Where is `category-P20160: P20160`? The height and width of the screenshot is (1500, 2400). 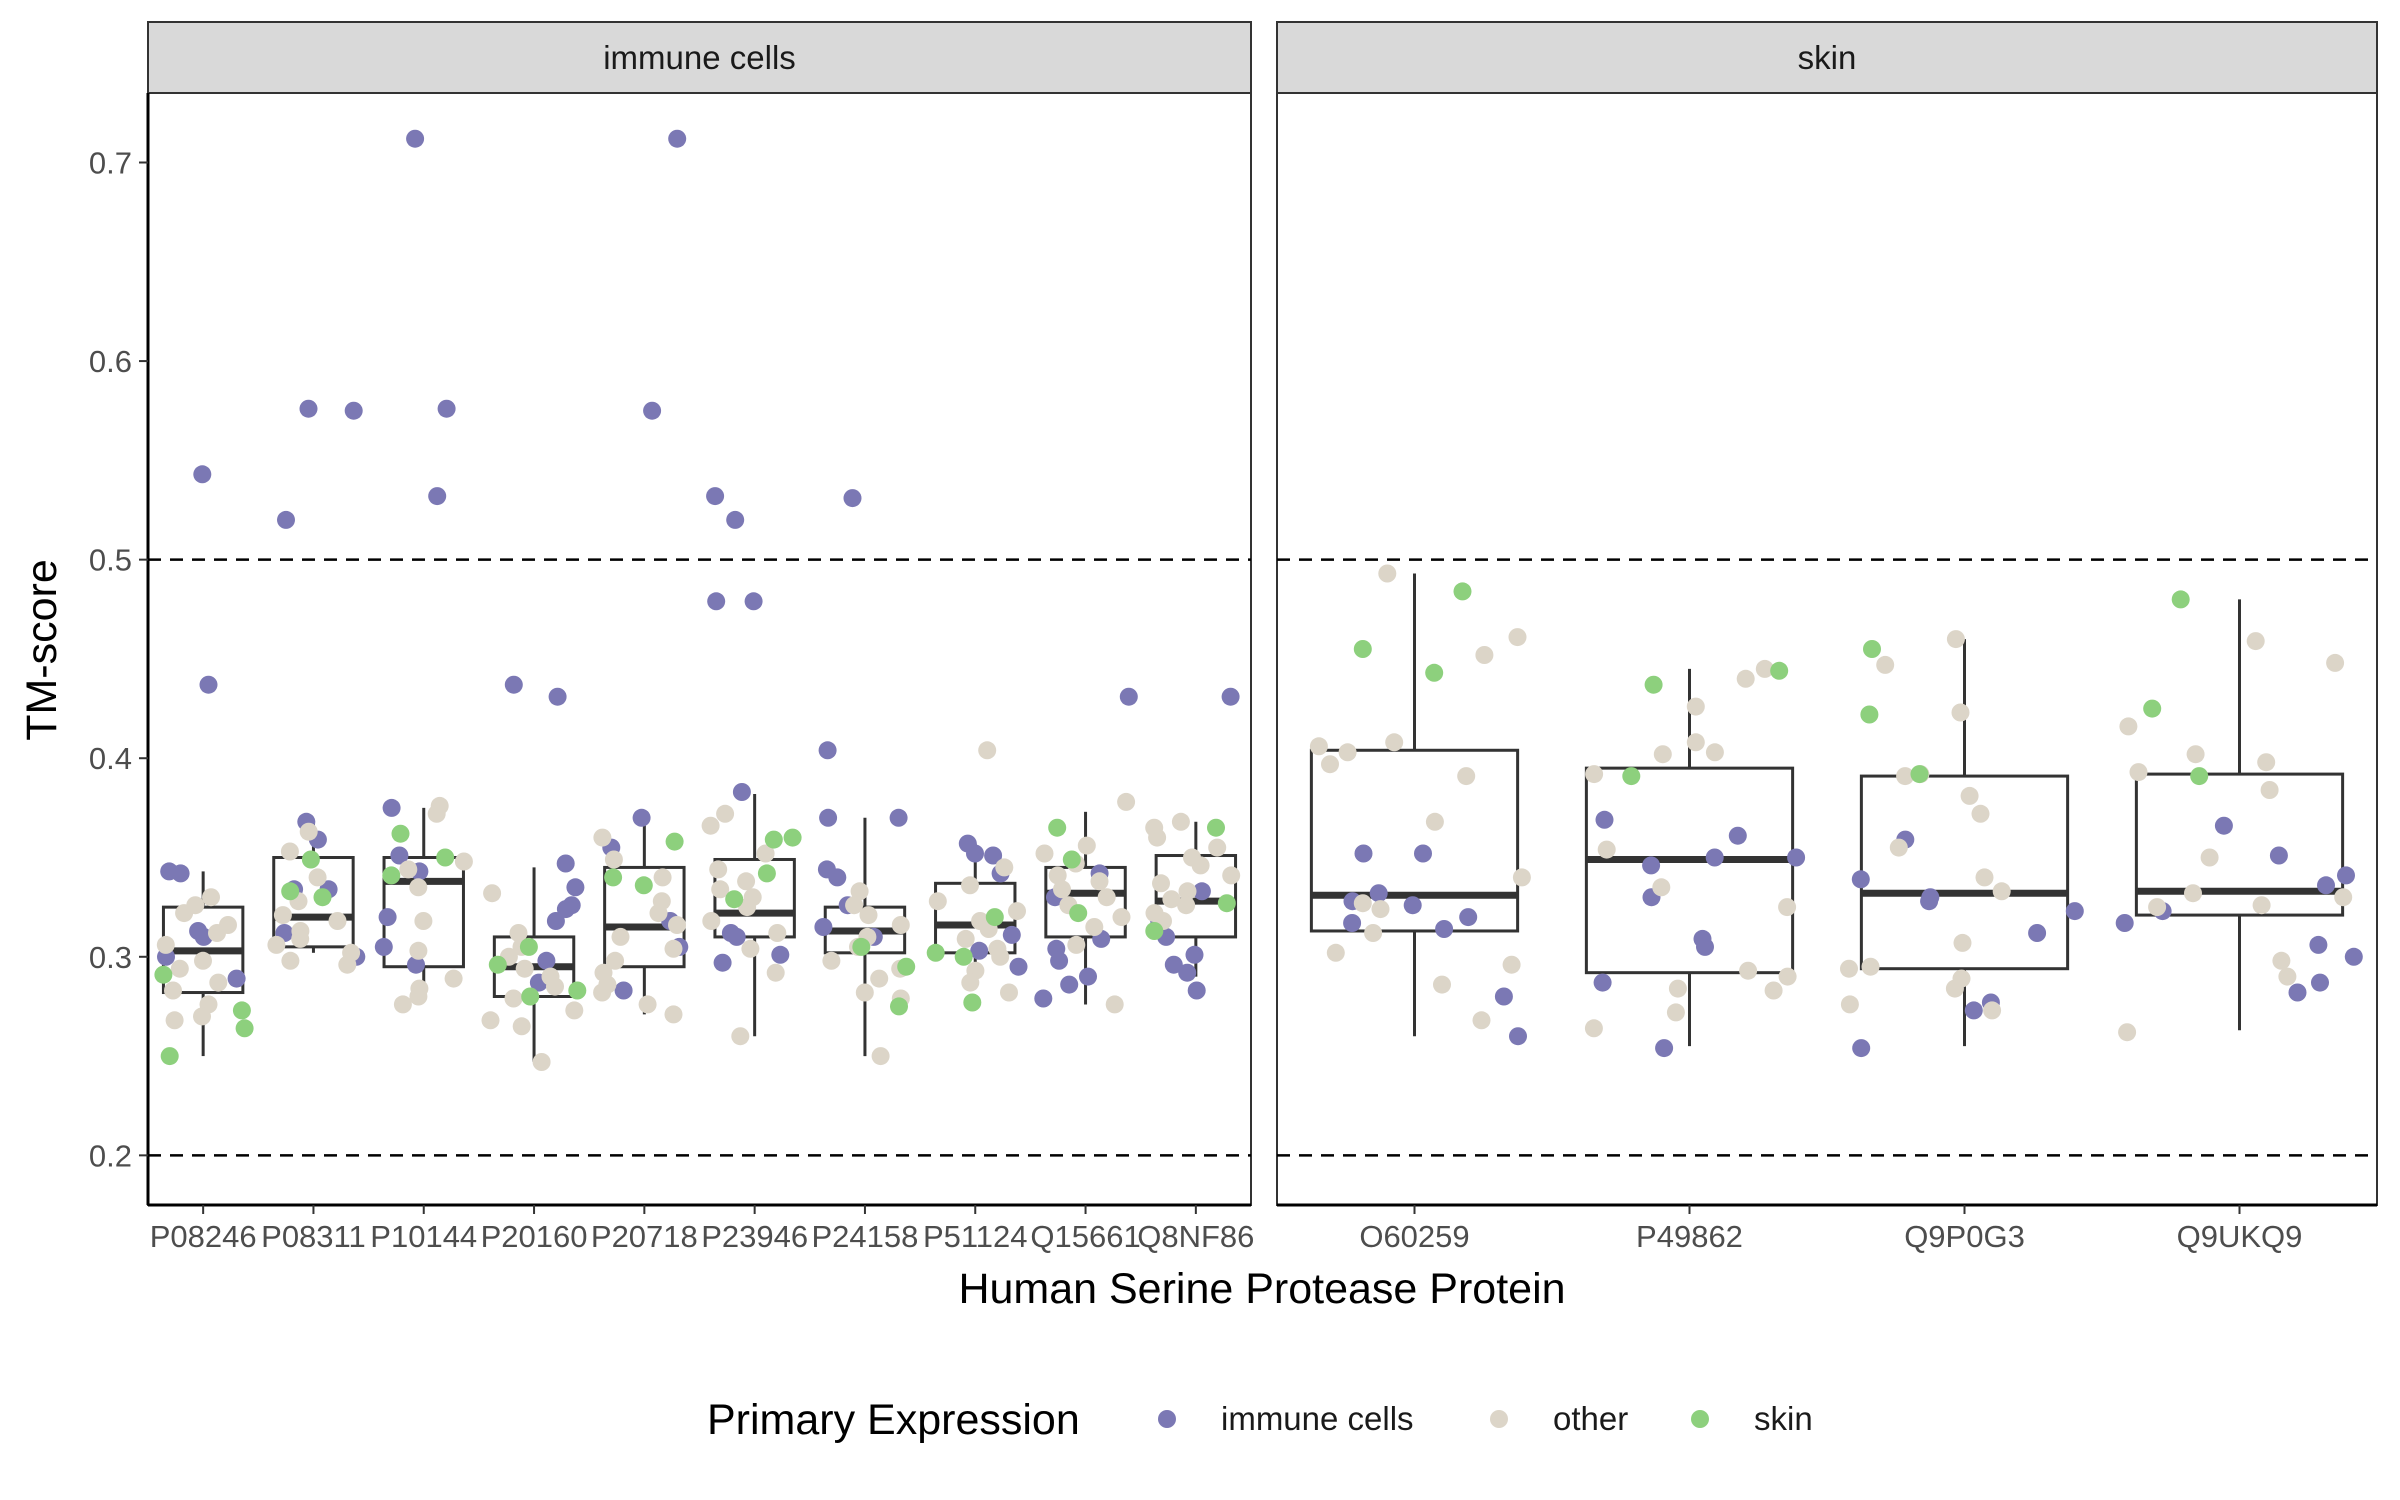 category-P20160: P20160 is located at coordinates (534, 964).